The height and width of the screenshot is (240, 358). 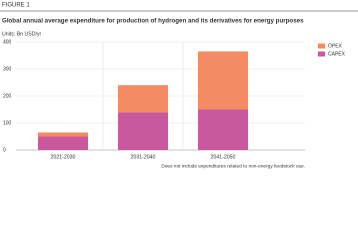 I want to click on x-tick-label: 2021-2030, so click(x=63, y=157).